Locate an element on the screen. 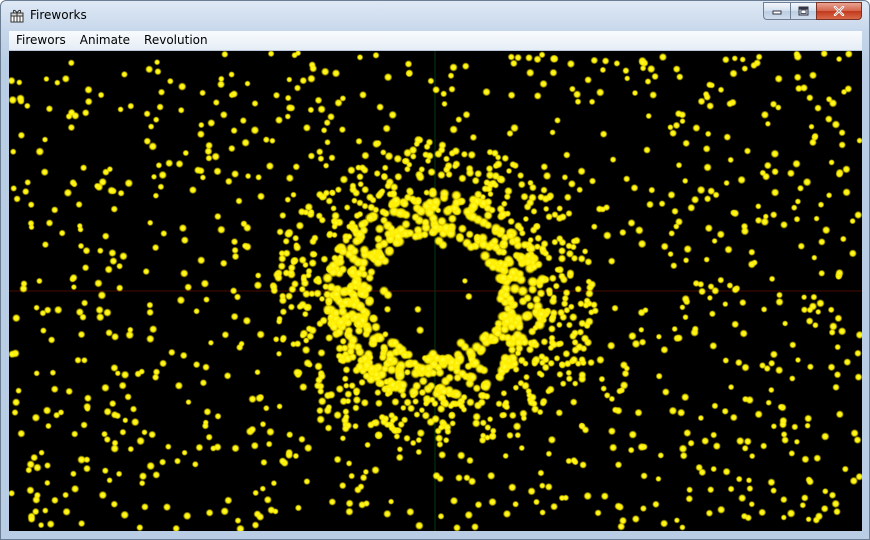  menu-revolution: Revolution is located at coordinates (176, 40).